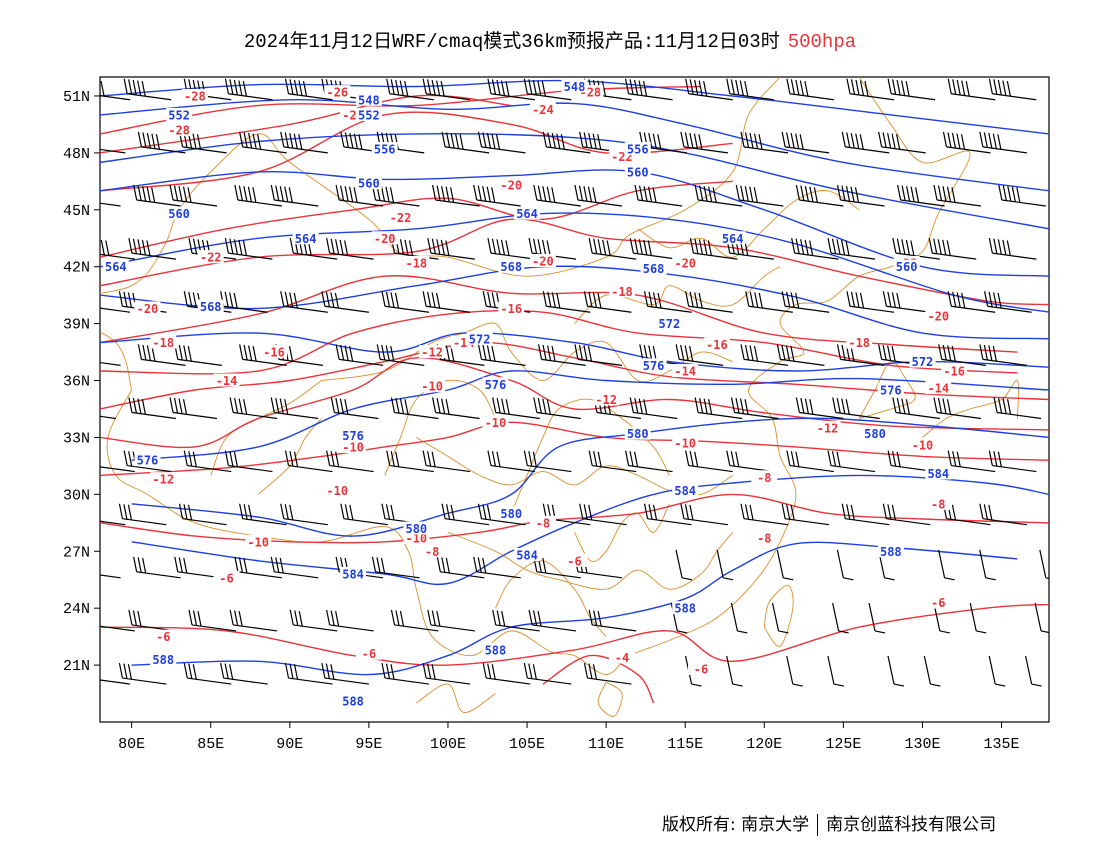  What do you see at coordinates (369, 100) in the screenshot?
I see `contour-label: 548` at bounding box center [369, 100].